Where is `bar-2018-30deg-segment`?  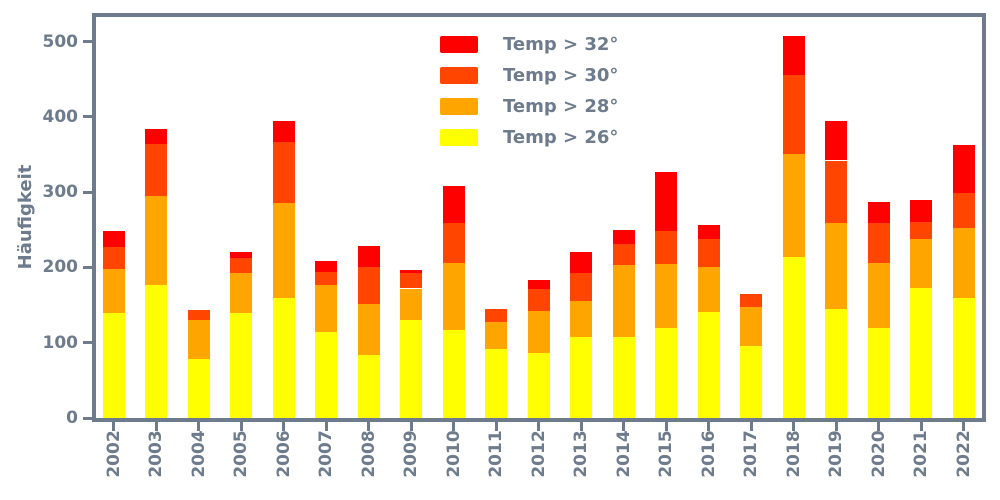 bar-2018-30deg-segment is located at coordinates (793, 114).